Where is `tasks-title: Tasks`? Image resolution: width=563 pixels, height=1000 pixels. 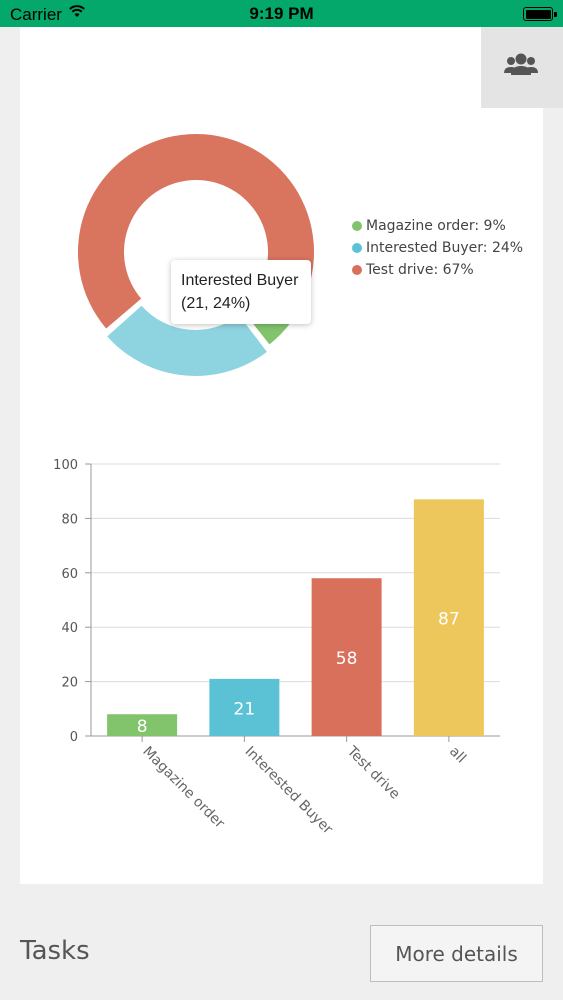 tasks-title: Tasks is located at coordinates (55, 951).